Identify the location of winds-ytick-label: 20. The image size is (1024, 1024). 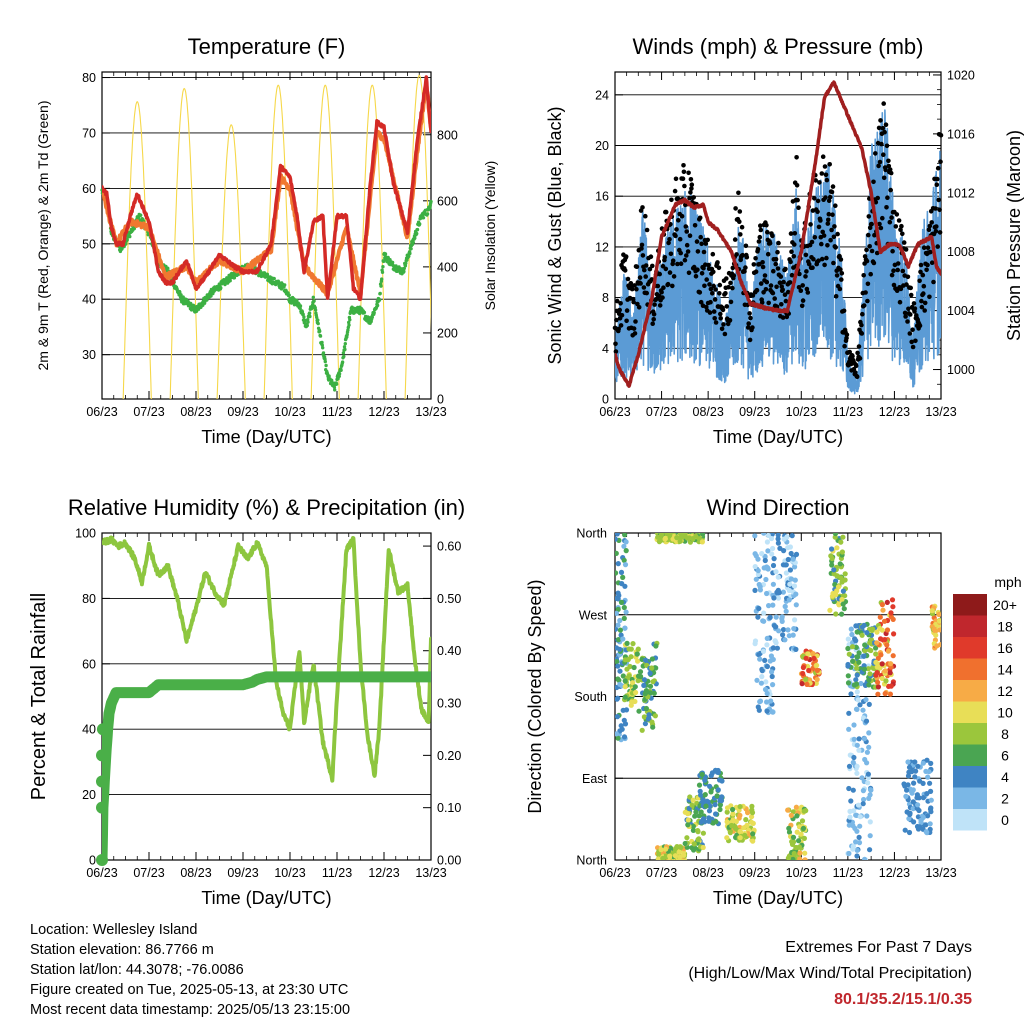
(602, 146).